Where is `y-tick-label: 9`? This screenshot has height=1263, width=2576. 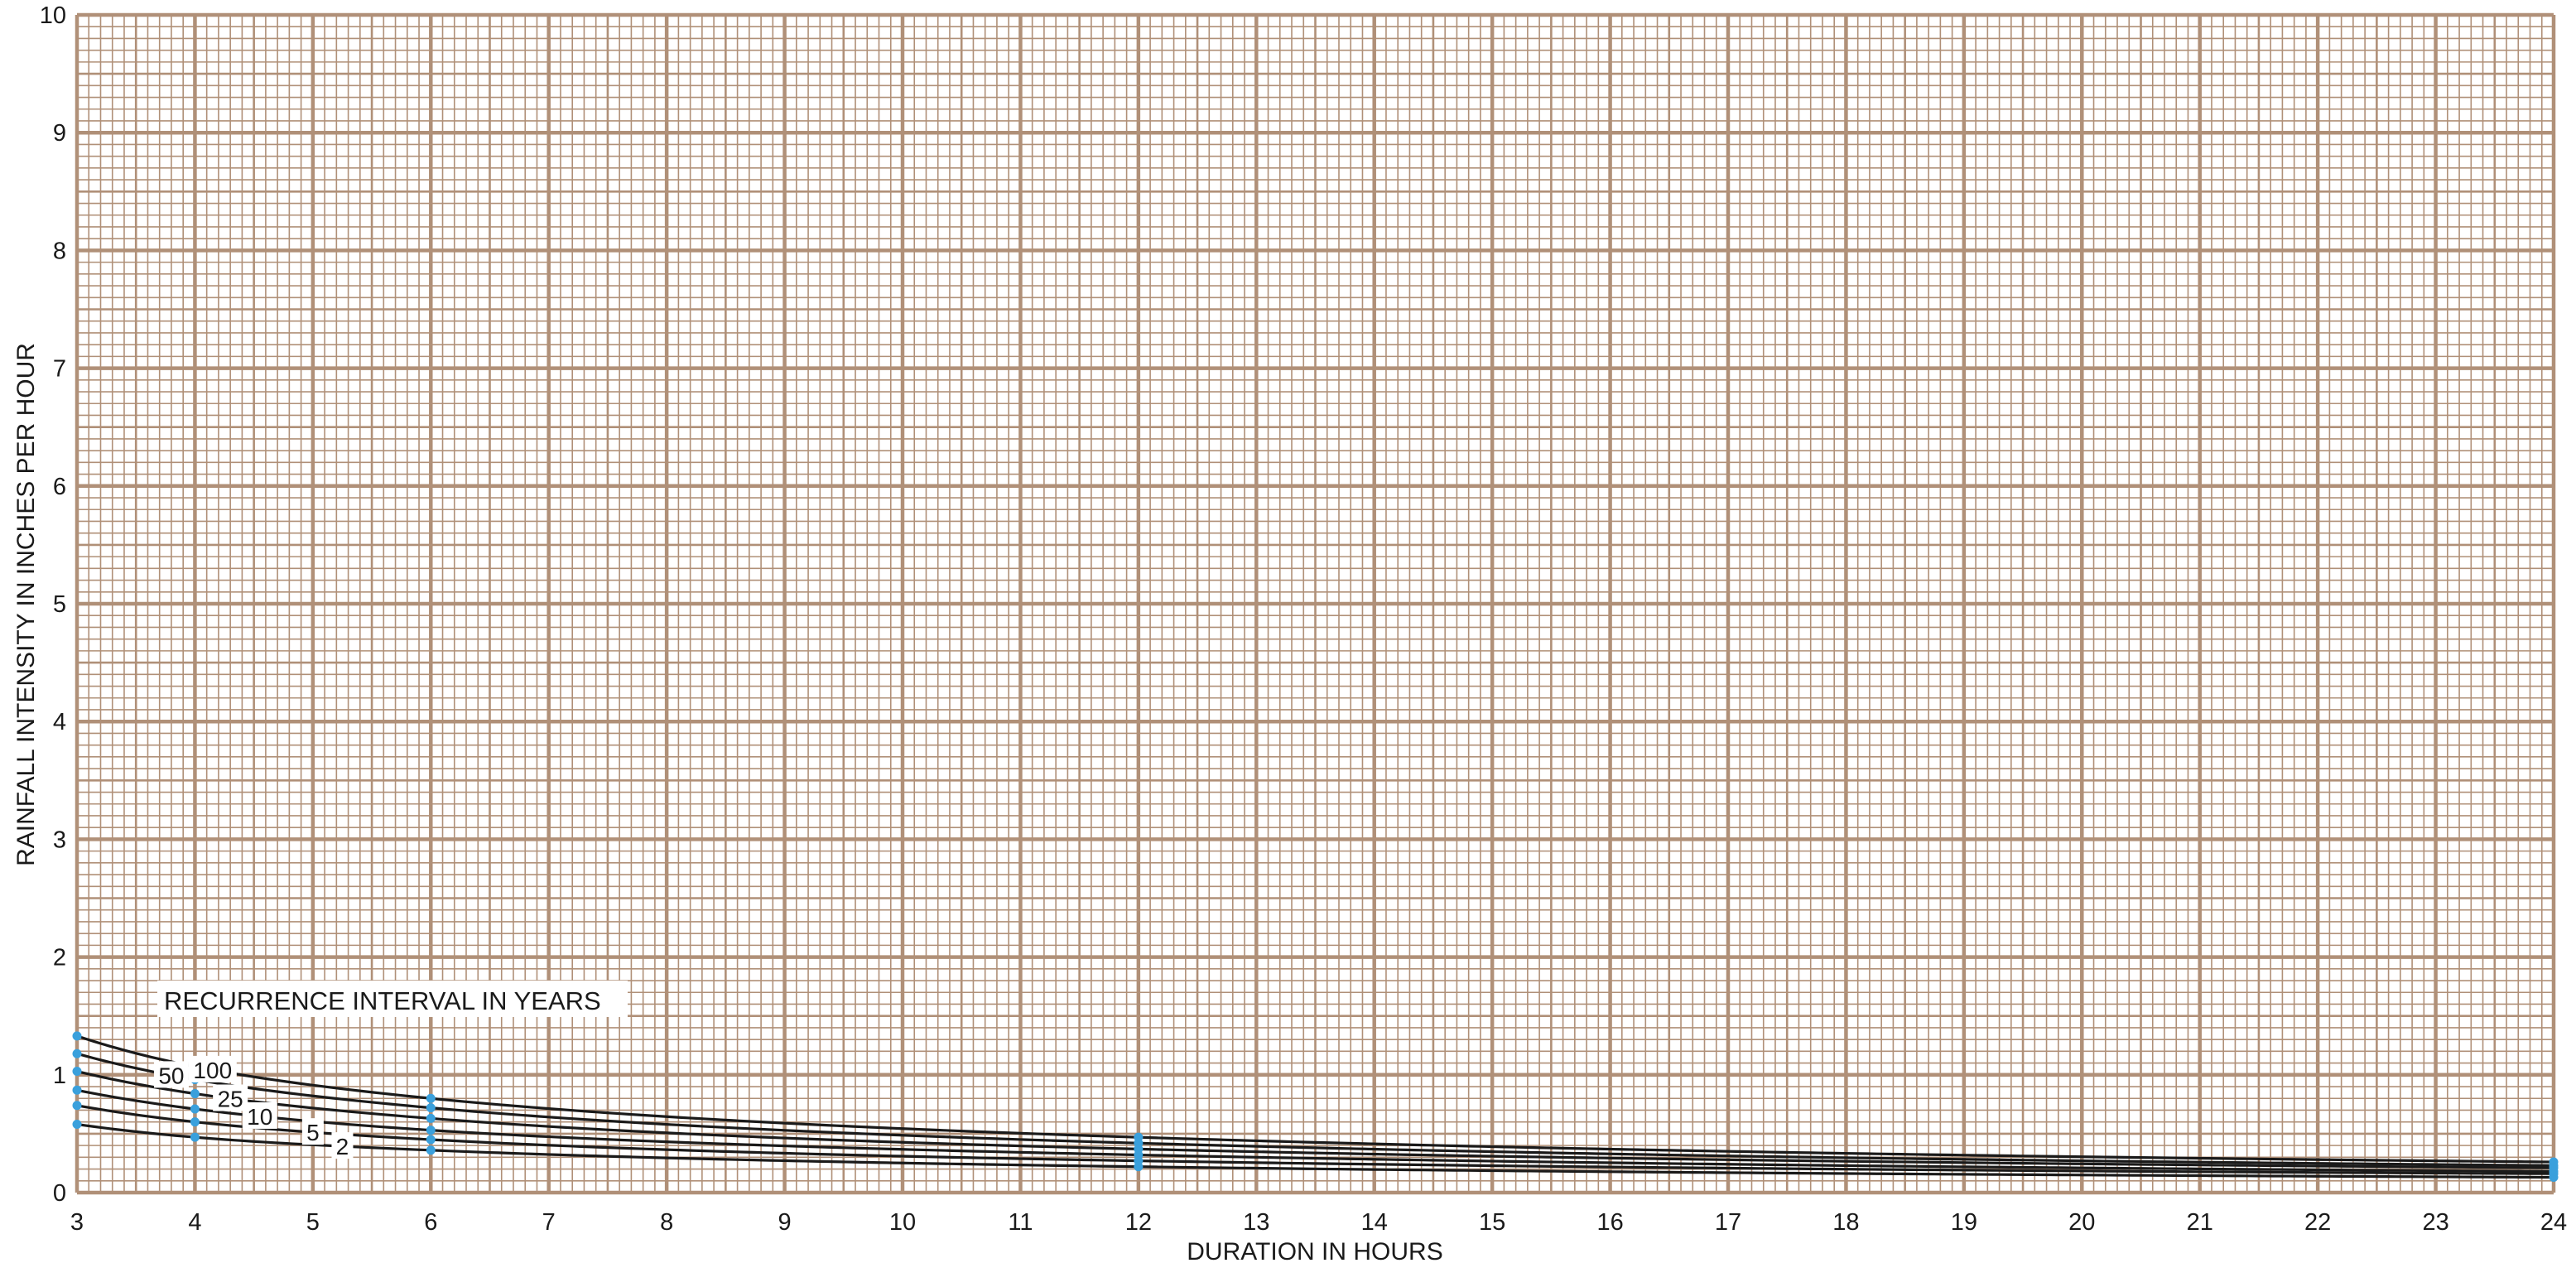
y-tick-label: 9 is located at coordinates (59, 133).